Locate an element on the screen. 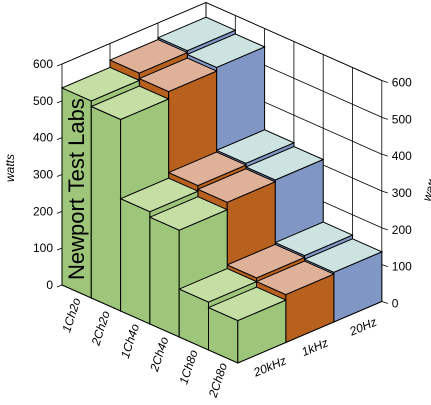 The height and width of the screenshot is (405, 431). bar is located at coordinates (247, 325).